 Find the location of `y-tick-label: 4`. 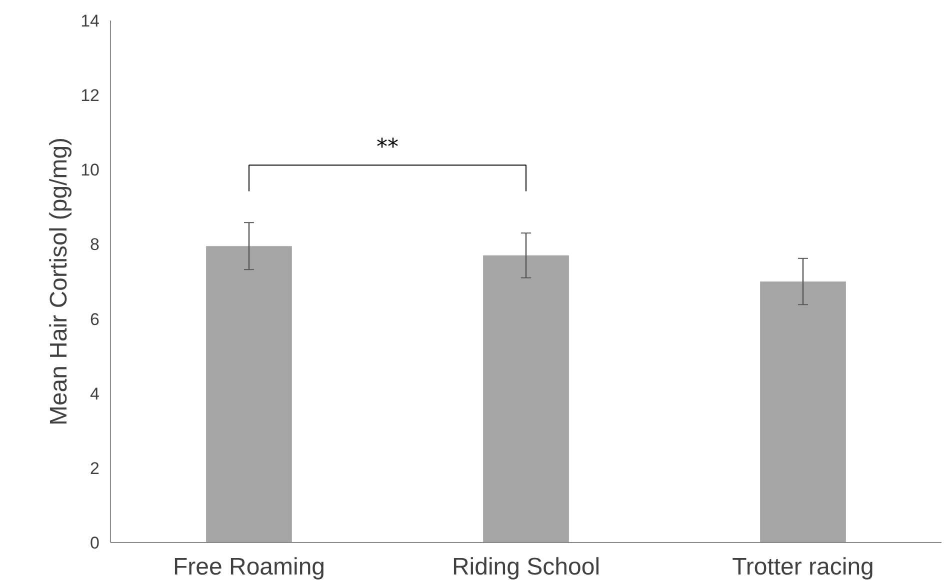

y-tick-label: 4 is located at coordinates (95, 394).